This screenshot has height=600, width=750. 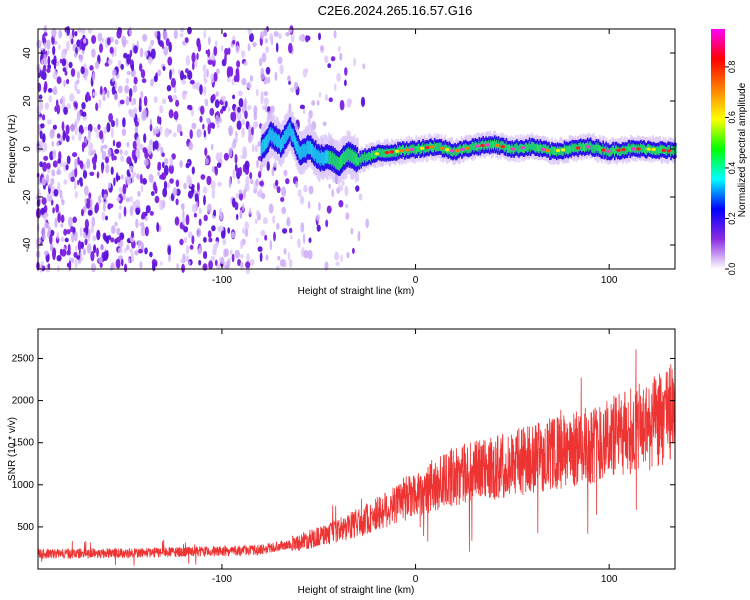 I want to click on y-tick-label: 1000, so click(x=23, y=485).